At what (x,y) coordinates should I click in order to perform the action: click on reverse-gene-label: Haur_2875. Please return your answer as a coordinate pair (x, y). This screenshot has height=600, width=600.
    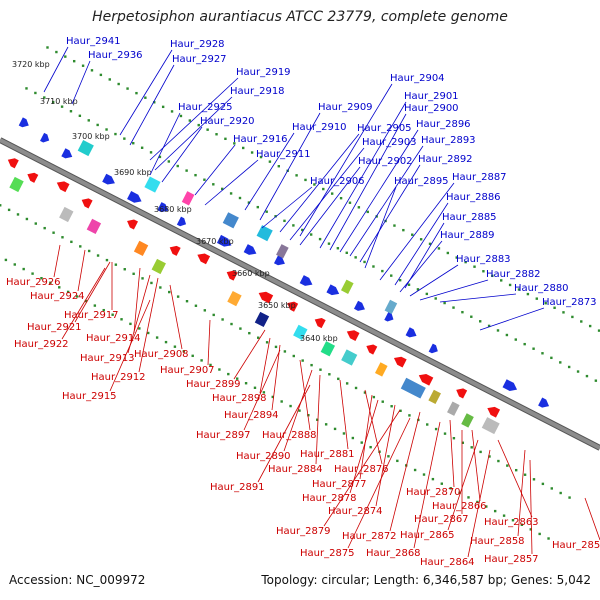
    Looking at the image, I should click on (327, 553).